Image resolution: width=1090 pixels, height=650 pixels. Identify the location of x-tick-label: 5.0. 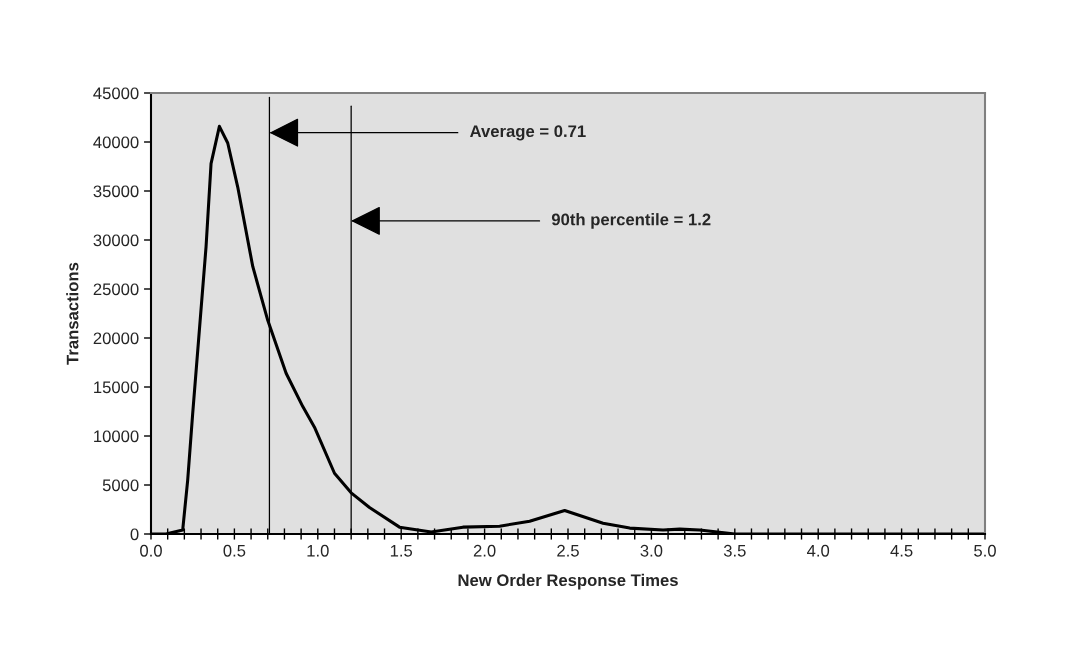
(985, 550).